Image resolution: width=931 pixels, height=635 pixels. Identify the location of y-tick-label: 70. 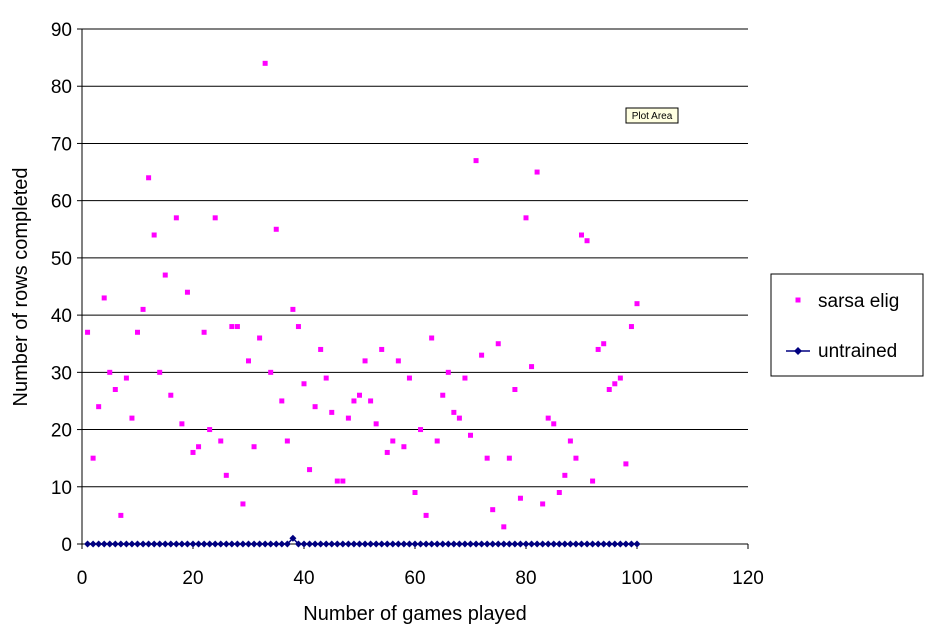
(61, 144).